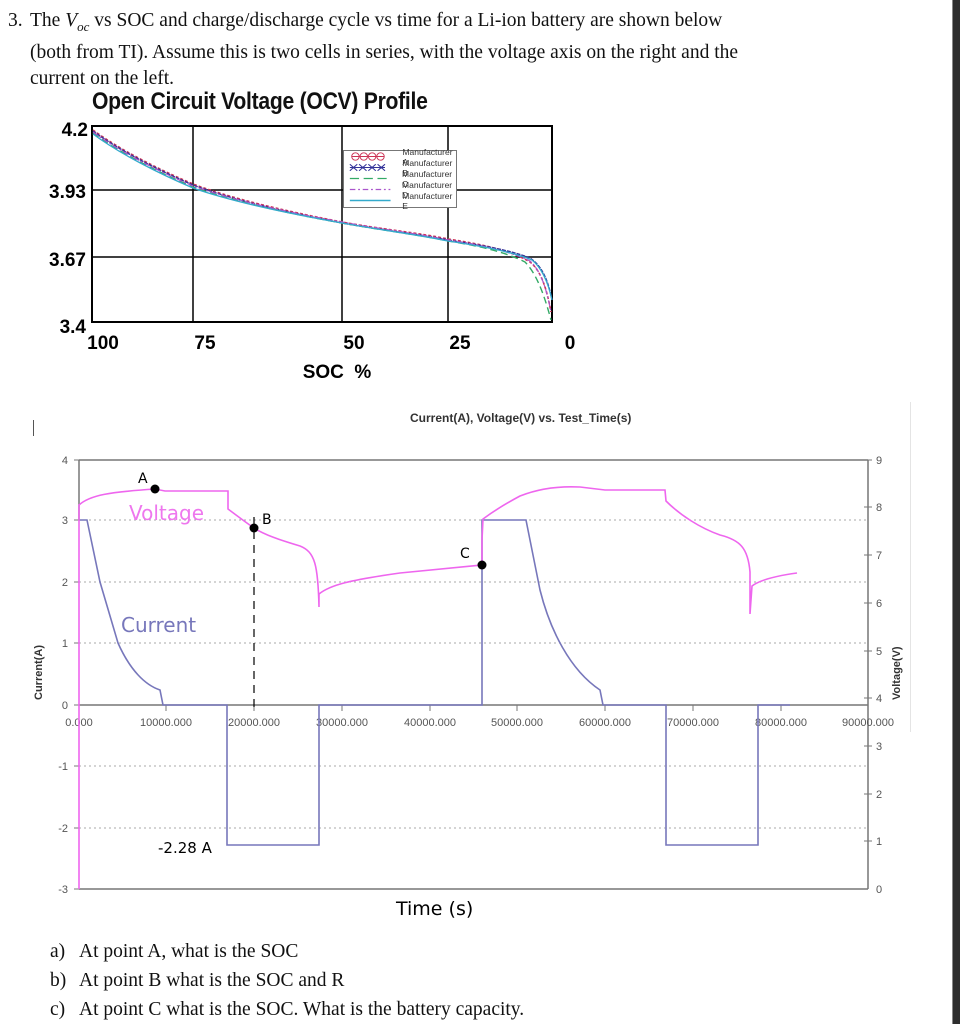 The height and width of the screenshot is (1024, 960). I want to click on solid-line-icon, so click(370, 200).